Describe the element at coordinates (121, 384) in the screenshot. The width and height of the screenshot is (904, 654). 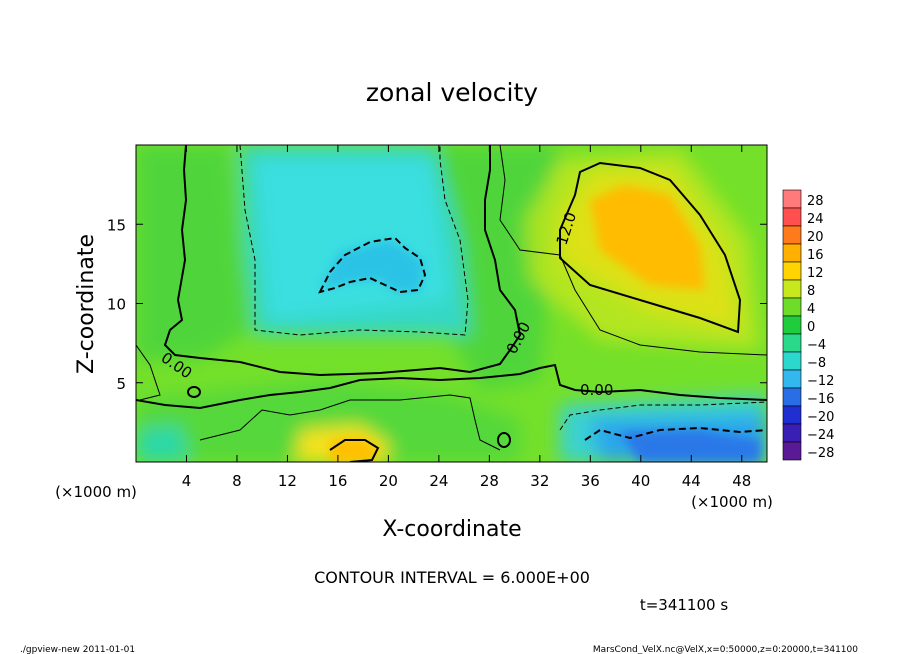
I see `y-tick-label: 5` at that location.